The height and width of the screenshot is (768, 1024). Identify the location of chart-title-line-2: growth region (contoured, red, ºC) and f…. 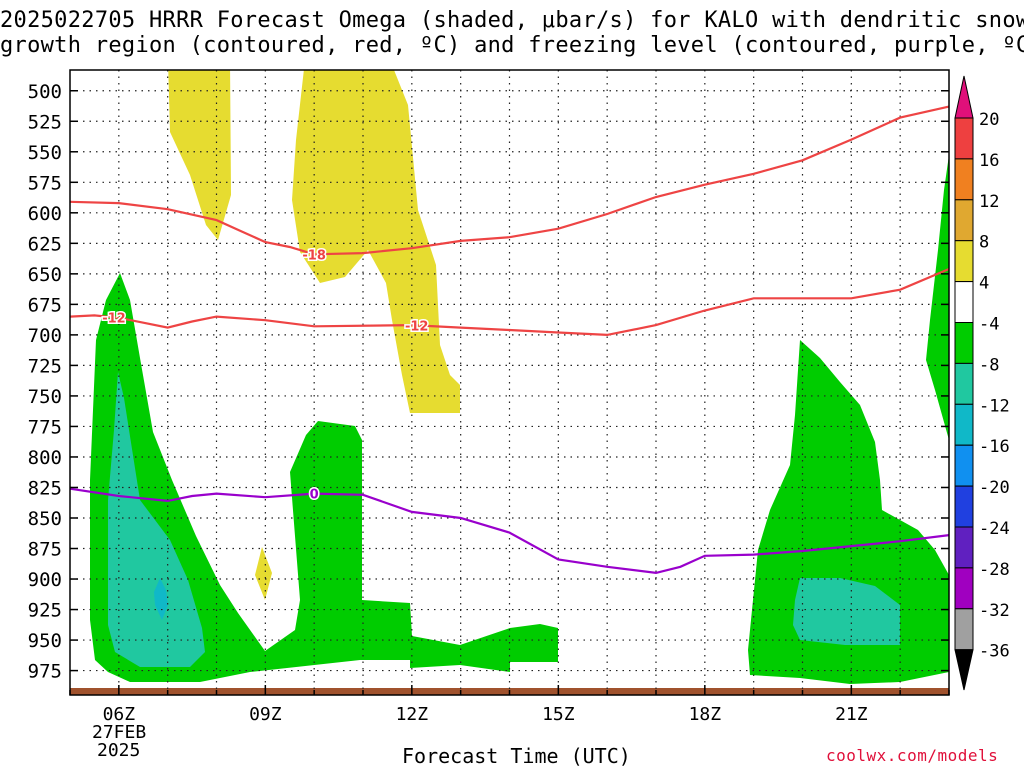
(512, 45).